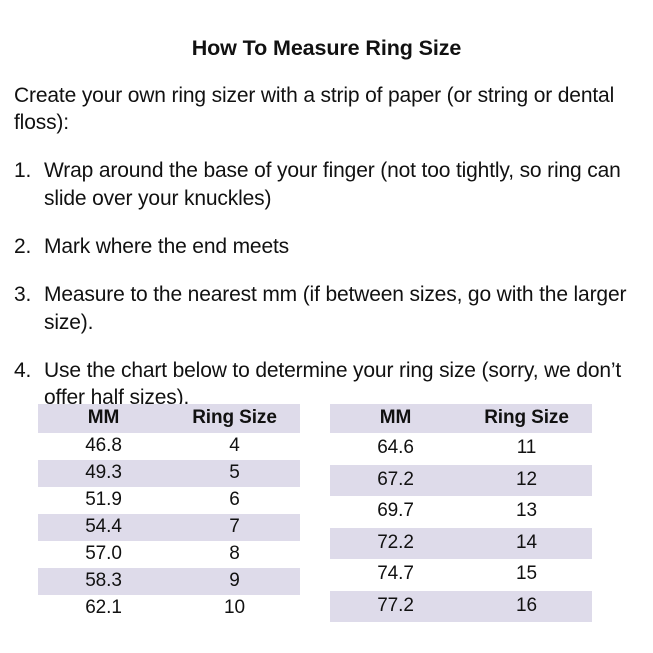  Describe the element at coordinates (103, 499) in the screenshot. I see `cell-mm: 51.9` at that location.